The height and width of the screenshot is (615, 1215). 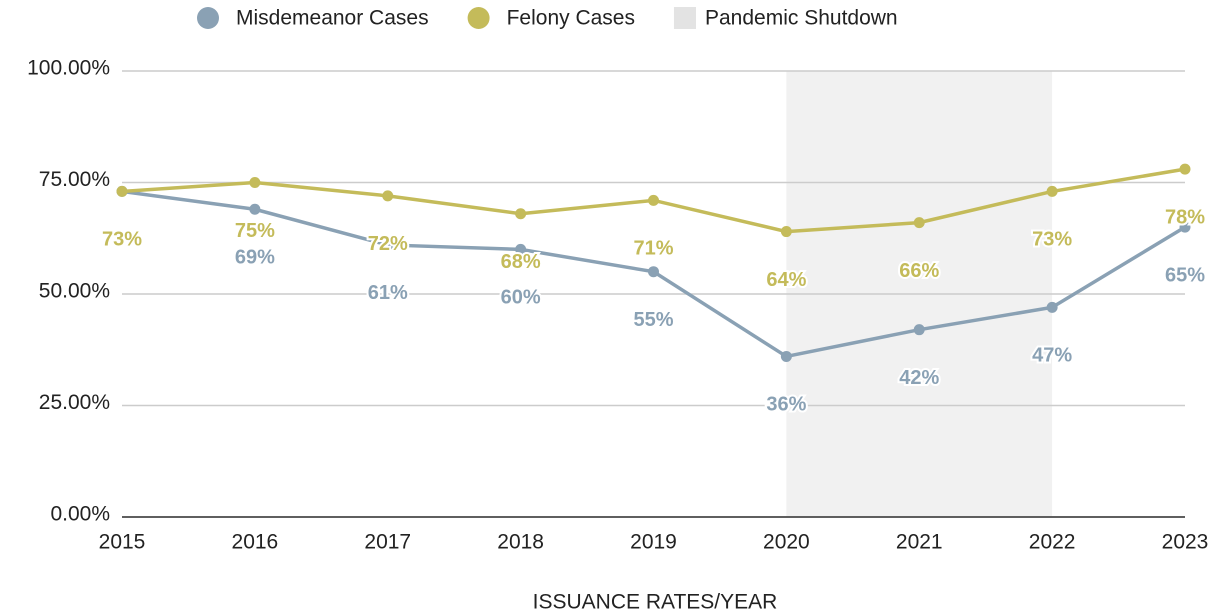 What do you see at coordinates (653, 320) in the screenshot?
I see `value-label: 55%` at bounding box center [653, 320].